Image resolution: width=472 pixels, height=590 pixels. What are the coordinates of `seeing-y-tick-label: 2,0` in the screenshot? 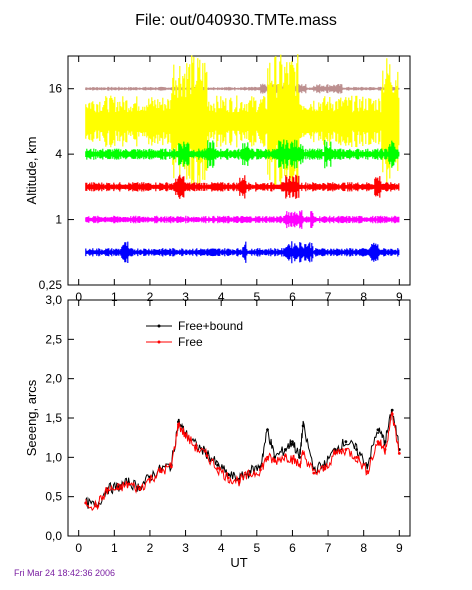 It's located at (53, 379).